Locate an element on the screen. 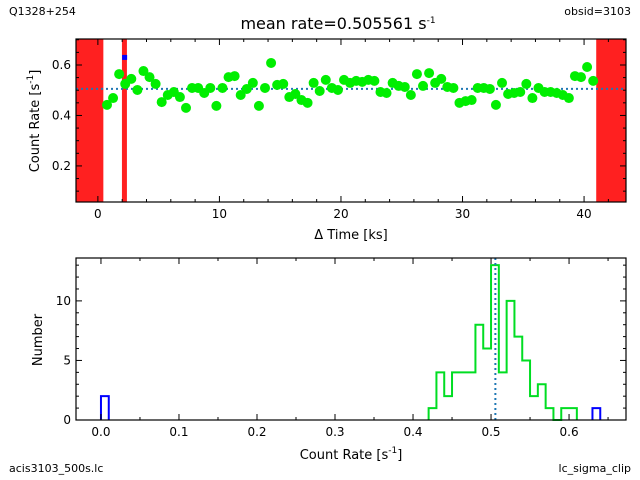 This screenshot has width=640, height=480. x-tick-label: 20 is located at coordinates (340, 214).